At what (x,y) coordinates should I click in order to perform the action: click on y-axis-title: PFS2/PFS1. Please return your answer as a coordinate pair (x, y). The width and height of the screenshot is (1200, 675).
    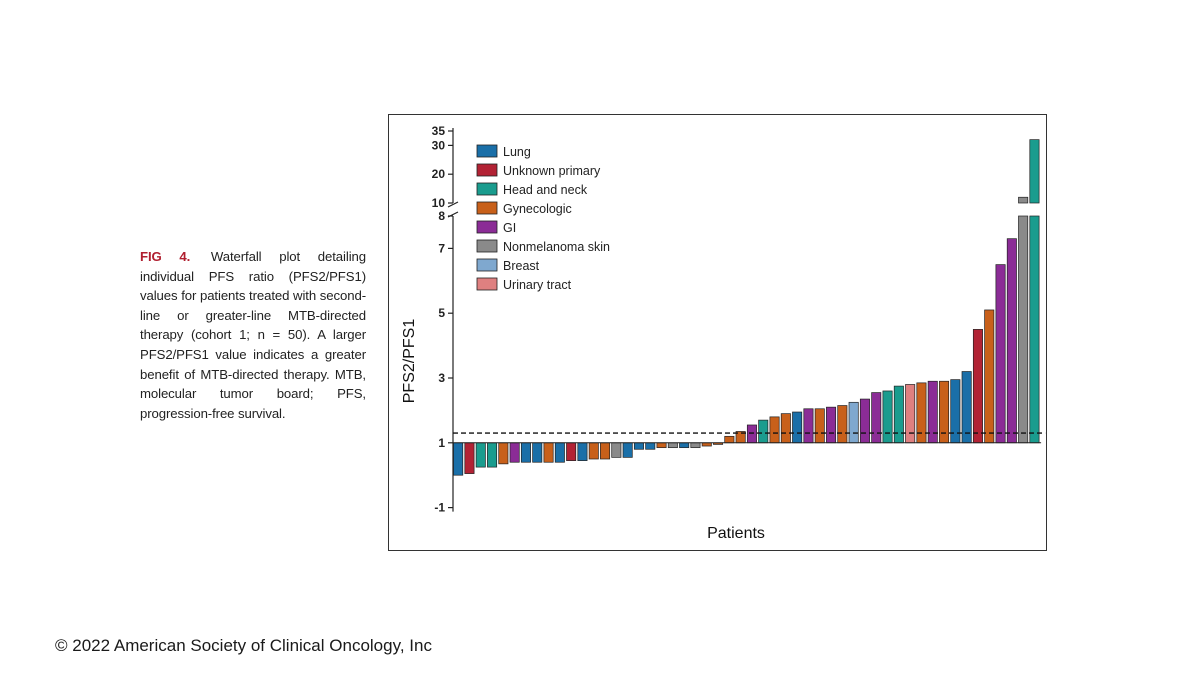
    Looking at the image, I should click on (409, 361).